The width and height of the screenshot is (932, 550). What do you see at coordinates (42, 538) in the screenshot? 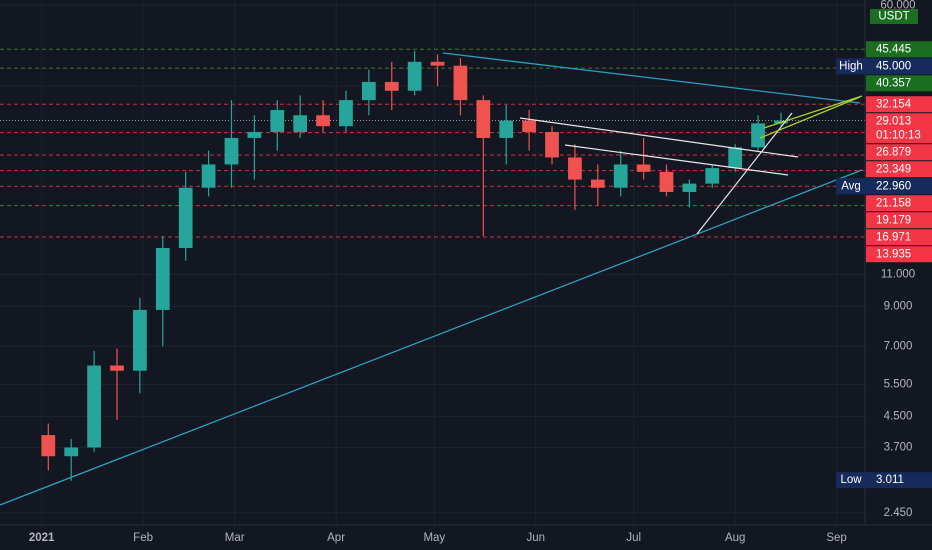
I see `x-tick-label: 2021` at bounding box center [42, 538].